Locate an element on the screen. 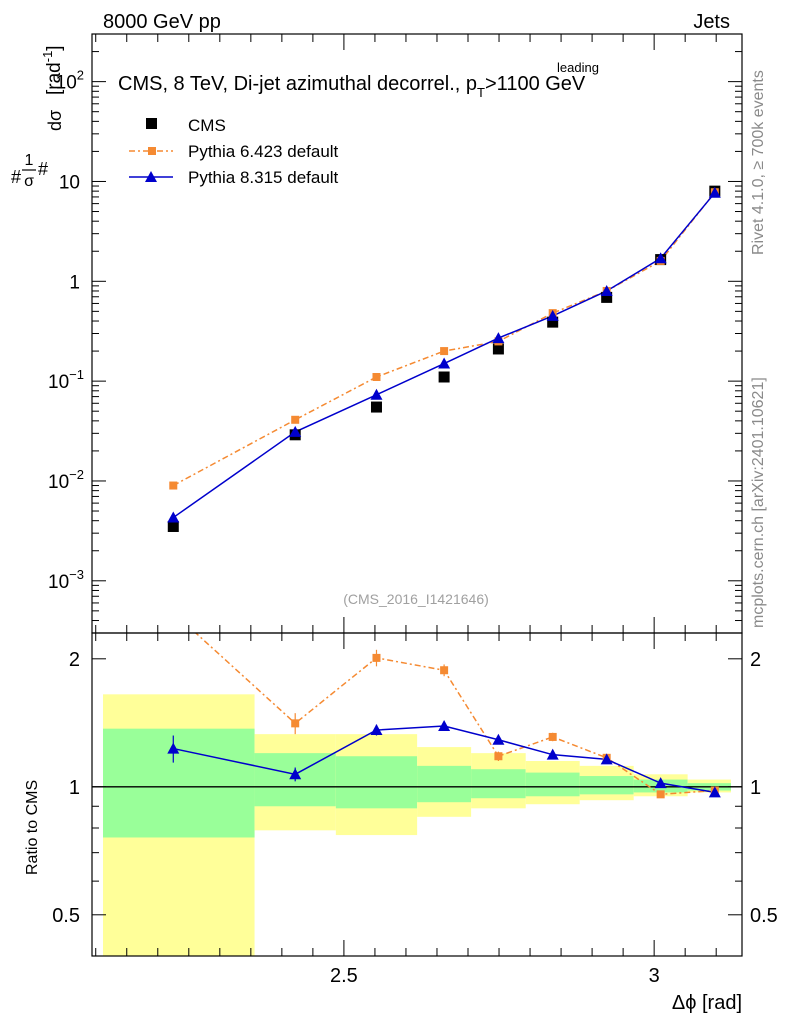 Image resolution: width=786 pixels, height=1024 pixels. rivet-label: Rivet 4.1.0, ≥ 700k events is located at coordinates (758, 162).